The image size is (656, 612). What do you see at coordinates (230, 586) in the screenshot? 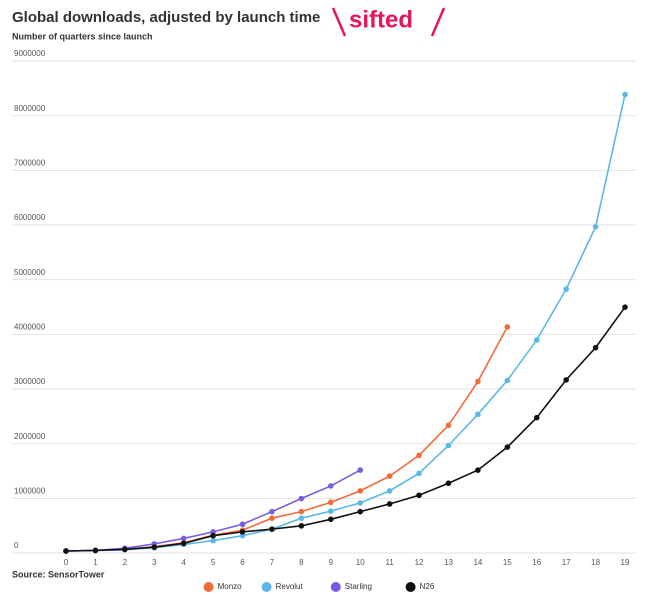
I see `legend-label: Monzo` at bounding box center [230, 586].